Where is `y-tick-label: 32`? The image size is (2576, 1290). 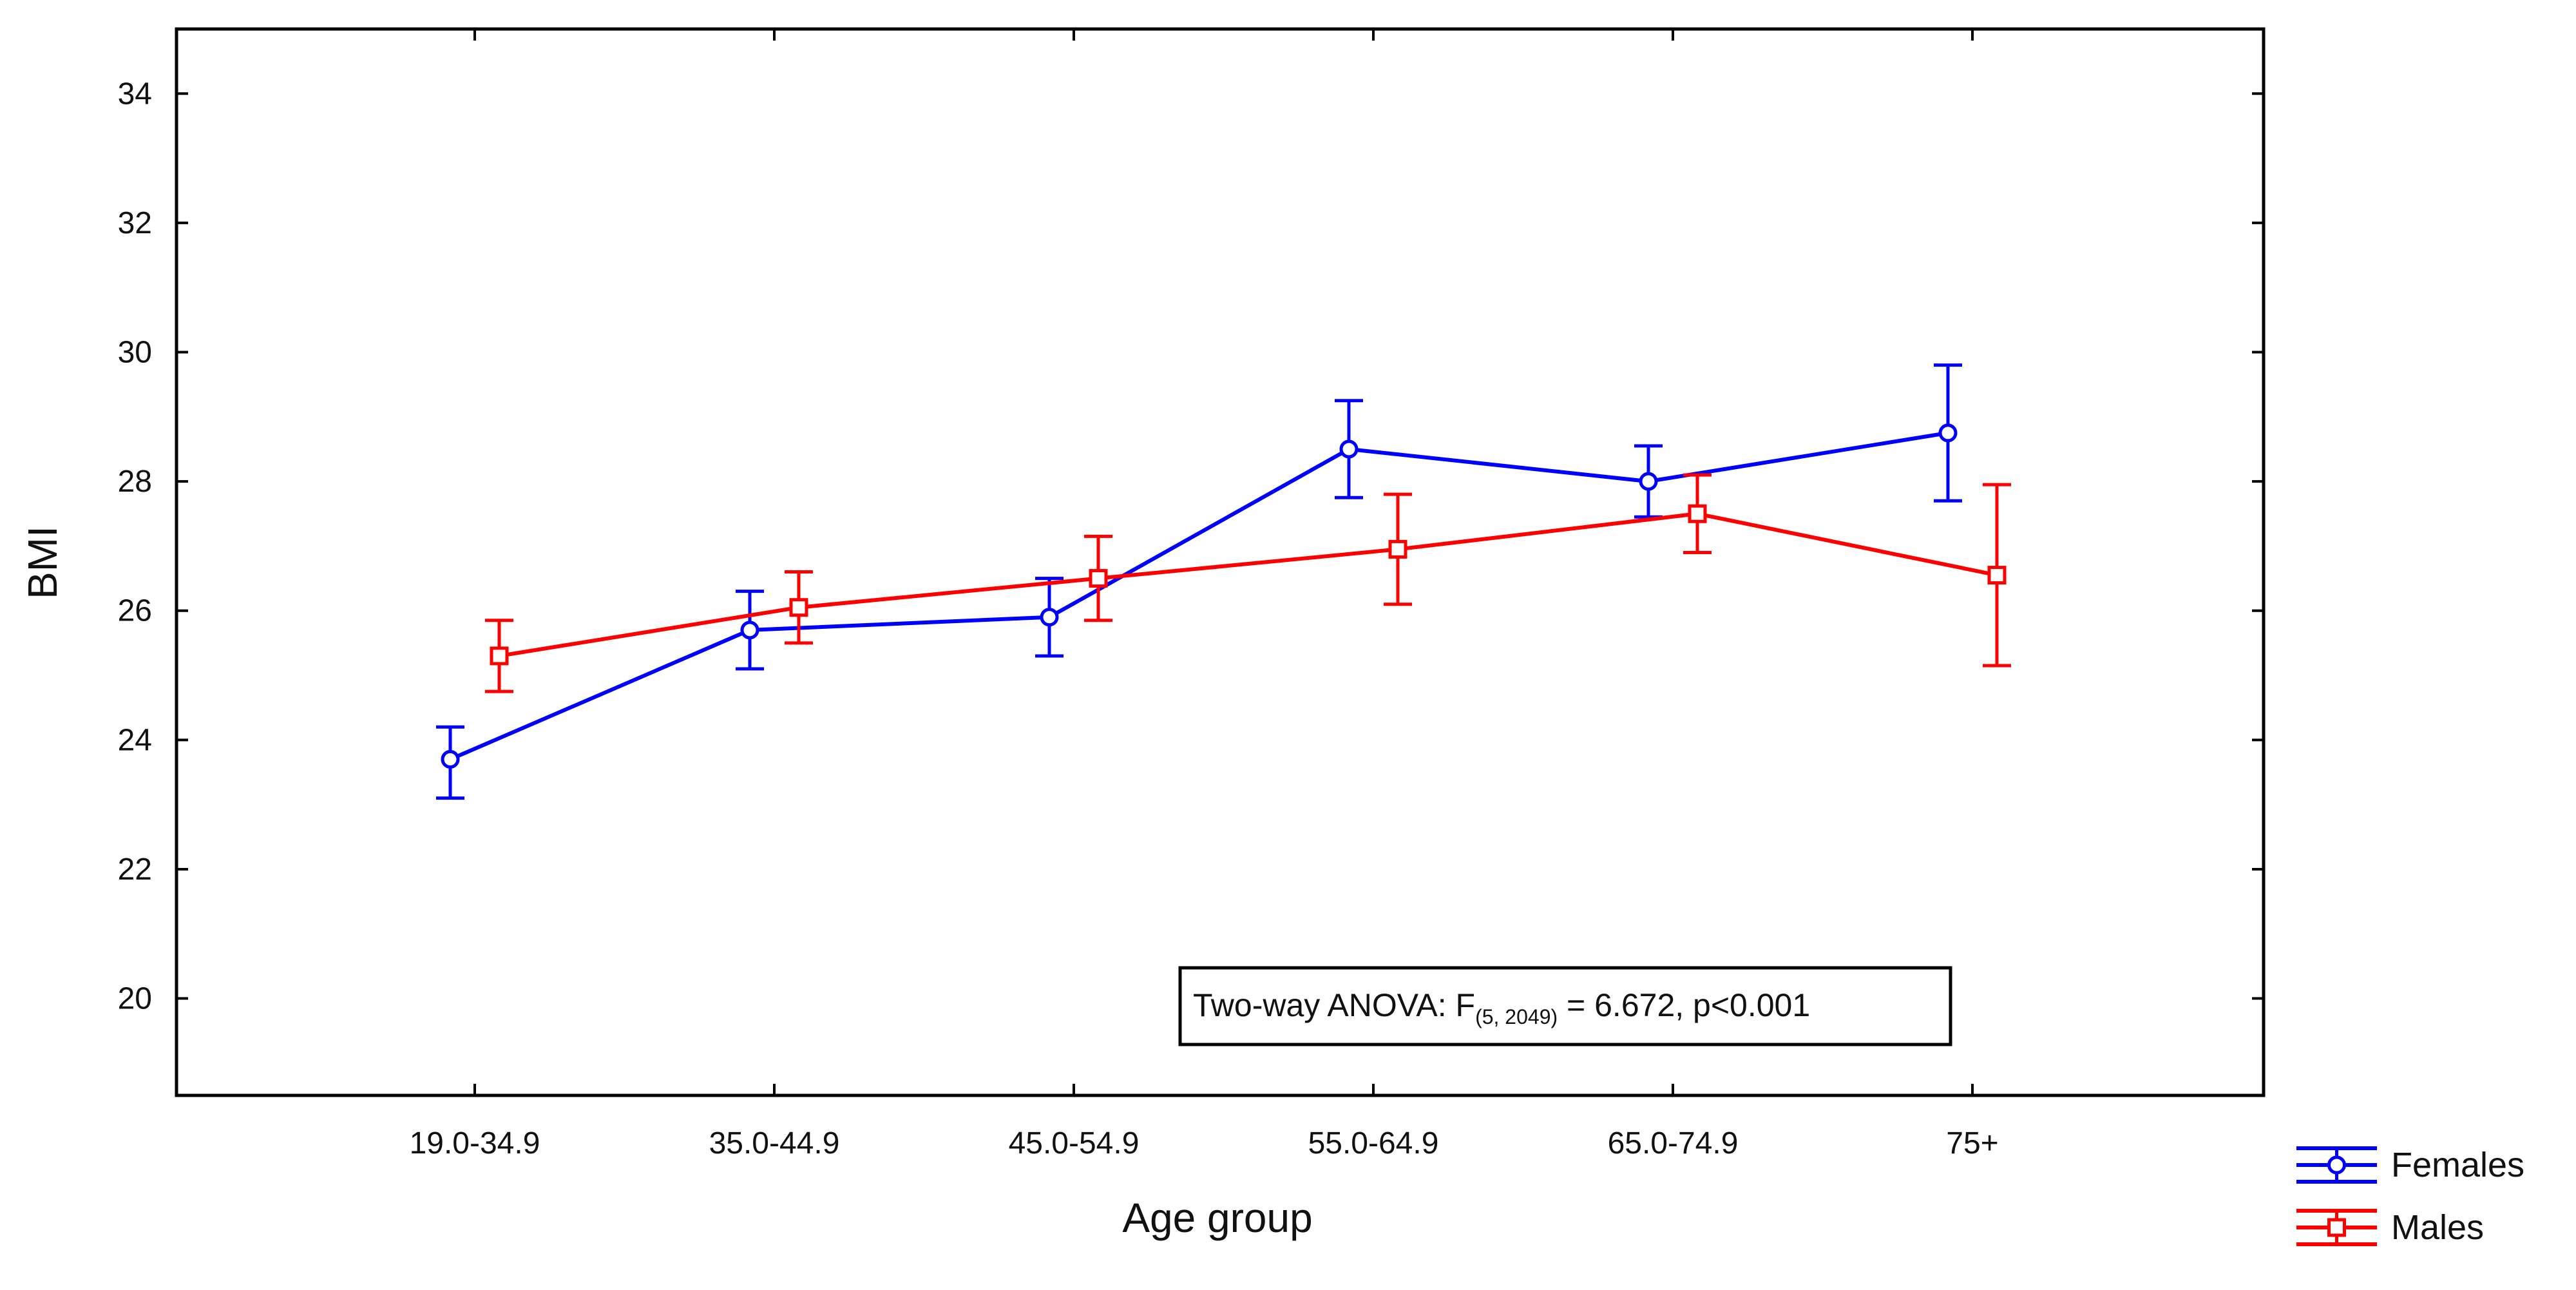
y-tick-label: 32 is located at coordinates (135, 223).